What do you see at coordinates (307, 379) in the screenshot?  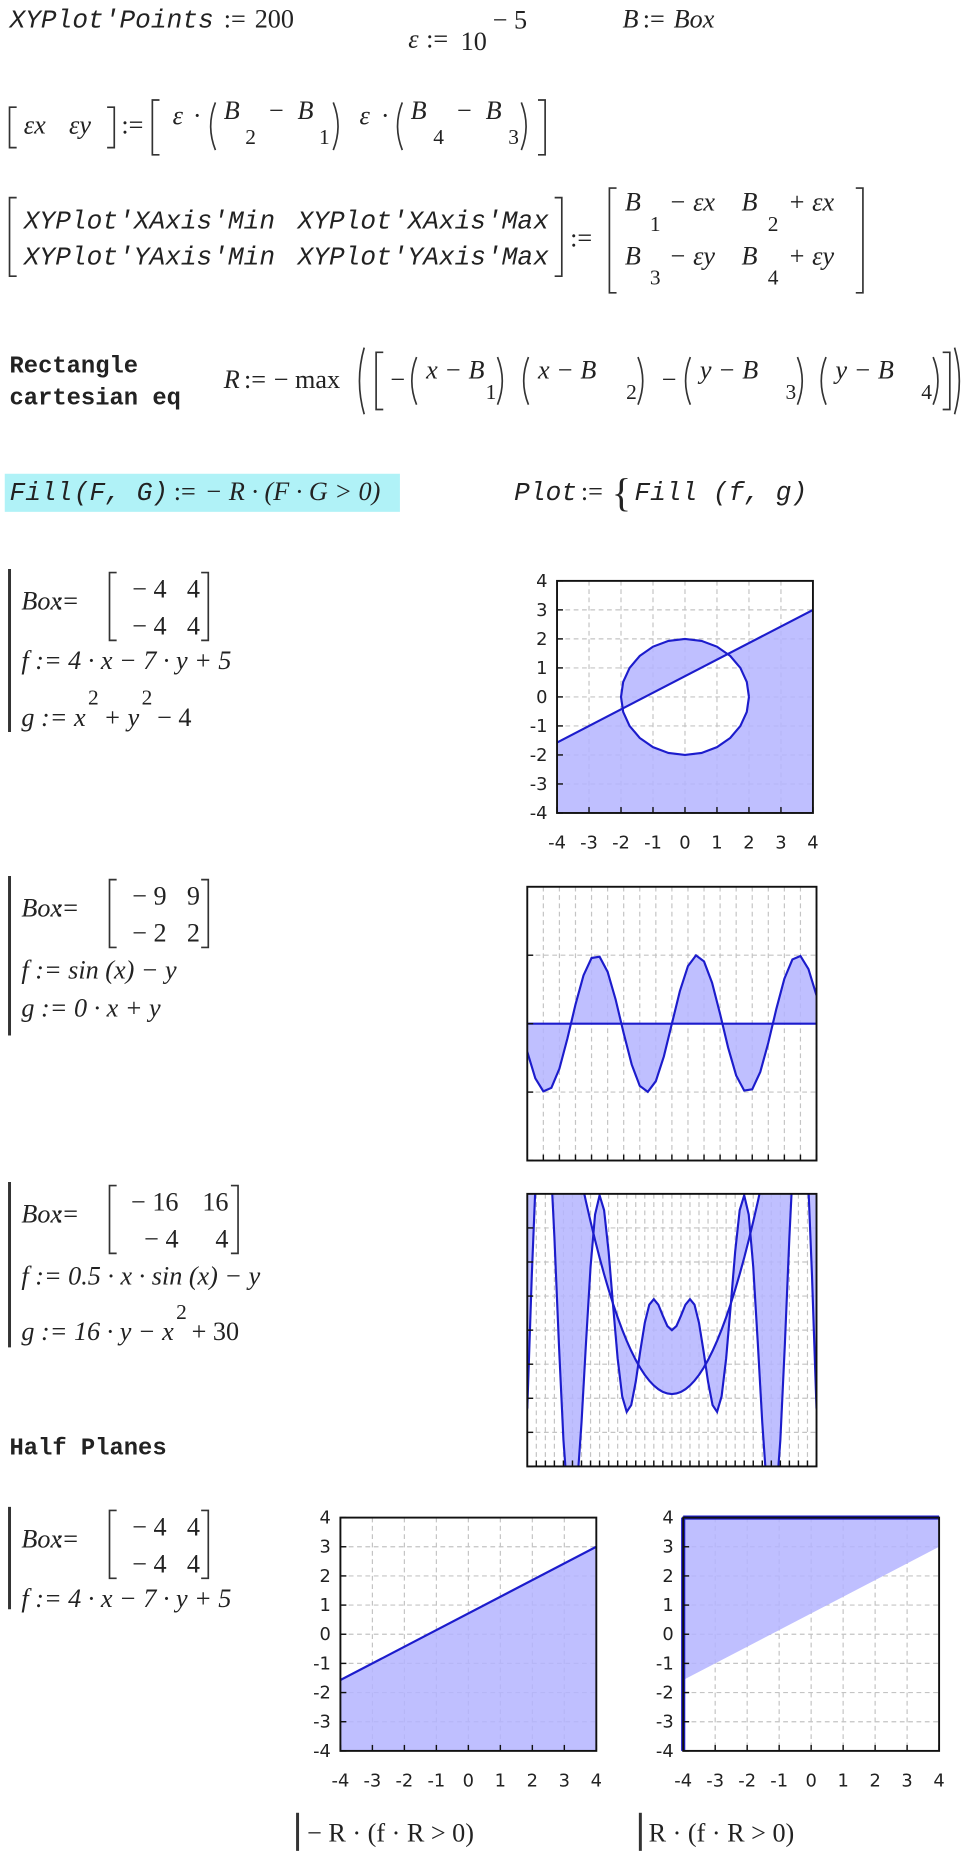 I see `math-token: − max` at bounding box center [307, 379].